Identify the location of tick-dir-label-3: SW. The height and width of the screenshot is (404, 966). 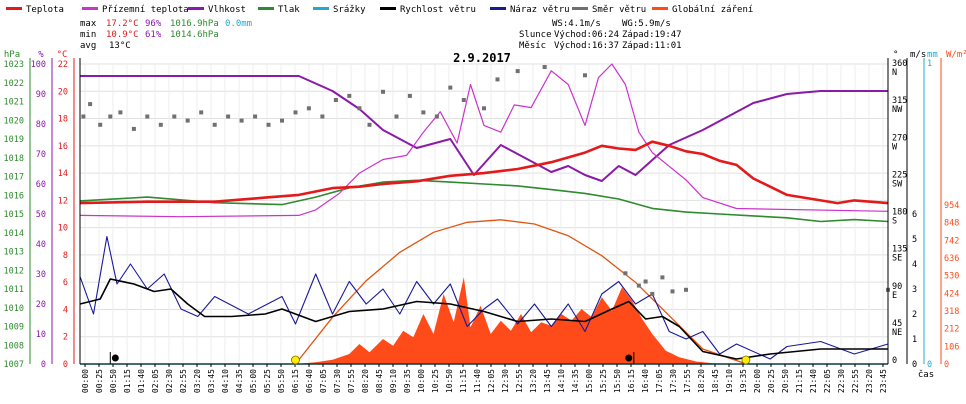
(897, 184).